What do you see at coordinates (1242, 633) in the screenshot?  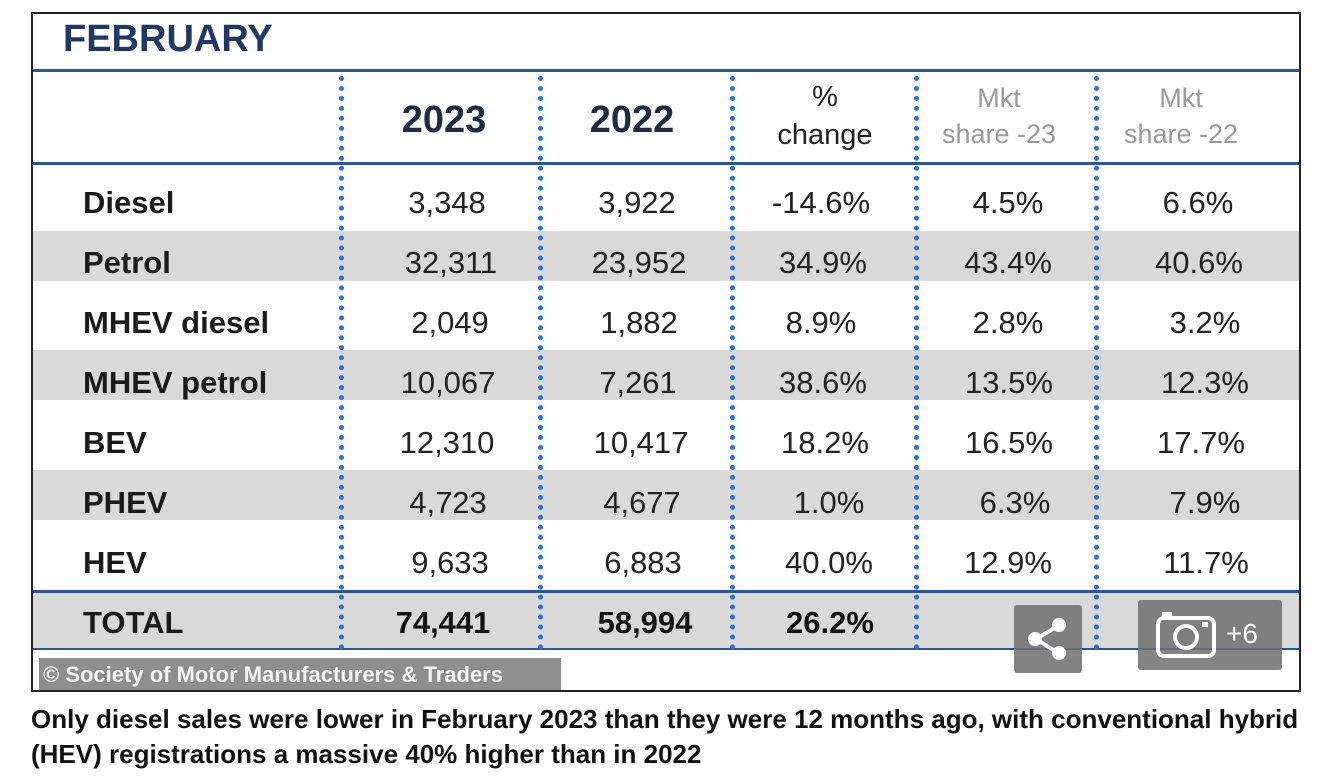 I see `gallery-count: +6` at bounding box center [1242, 633].